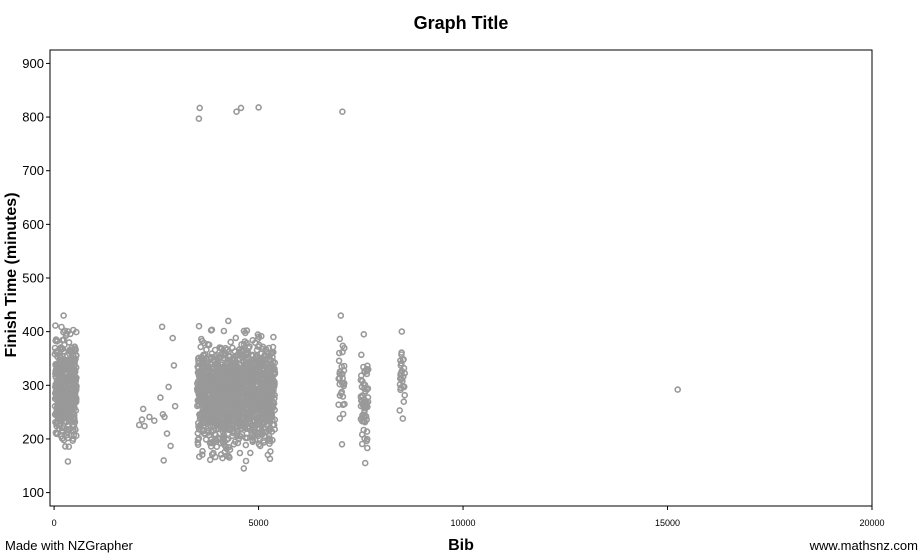 This screenshot has height=555, width=922. What do you see at coordinates (33, 278) in the screenshot?
I see `y-tick-label: 500` at bounding box center [33, 278].